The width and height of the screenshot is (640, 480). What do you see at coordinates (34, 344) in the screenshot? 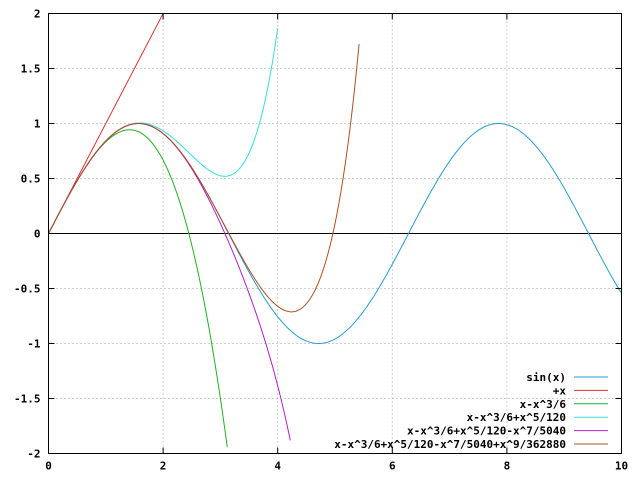
I see `y-tick-label: -1` at bounding box center [34, 344].